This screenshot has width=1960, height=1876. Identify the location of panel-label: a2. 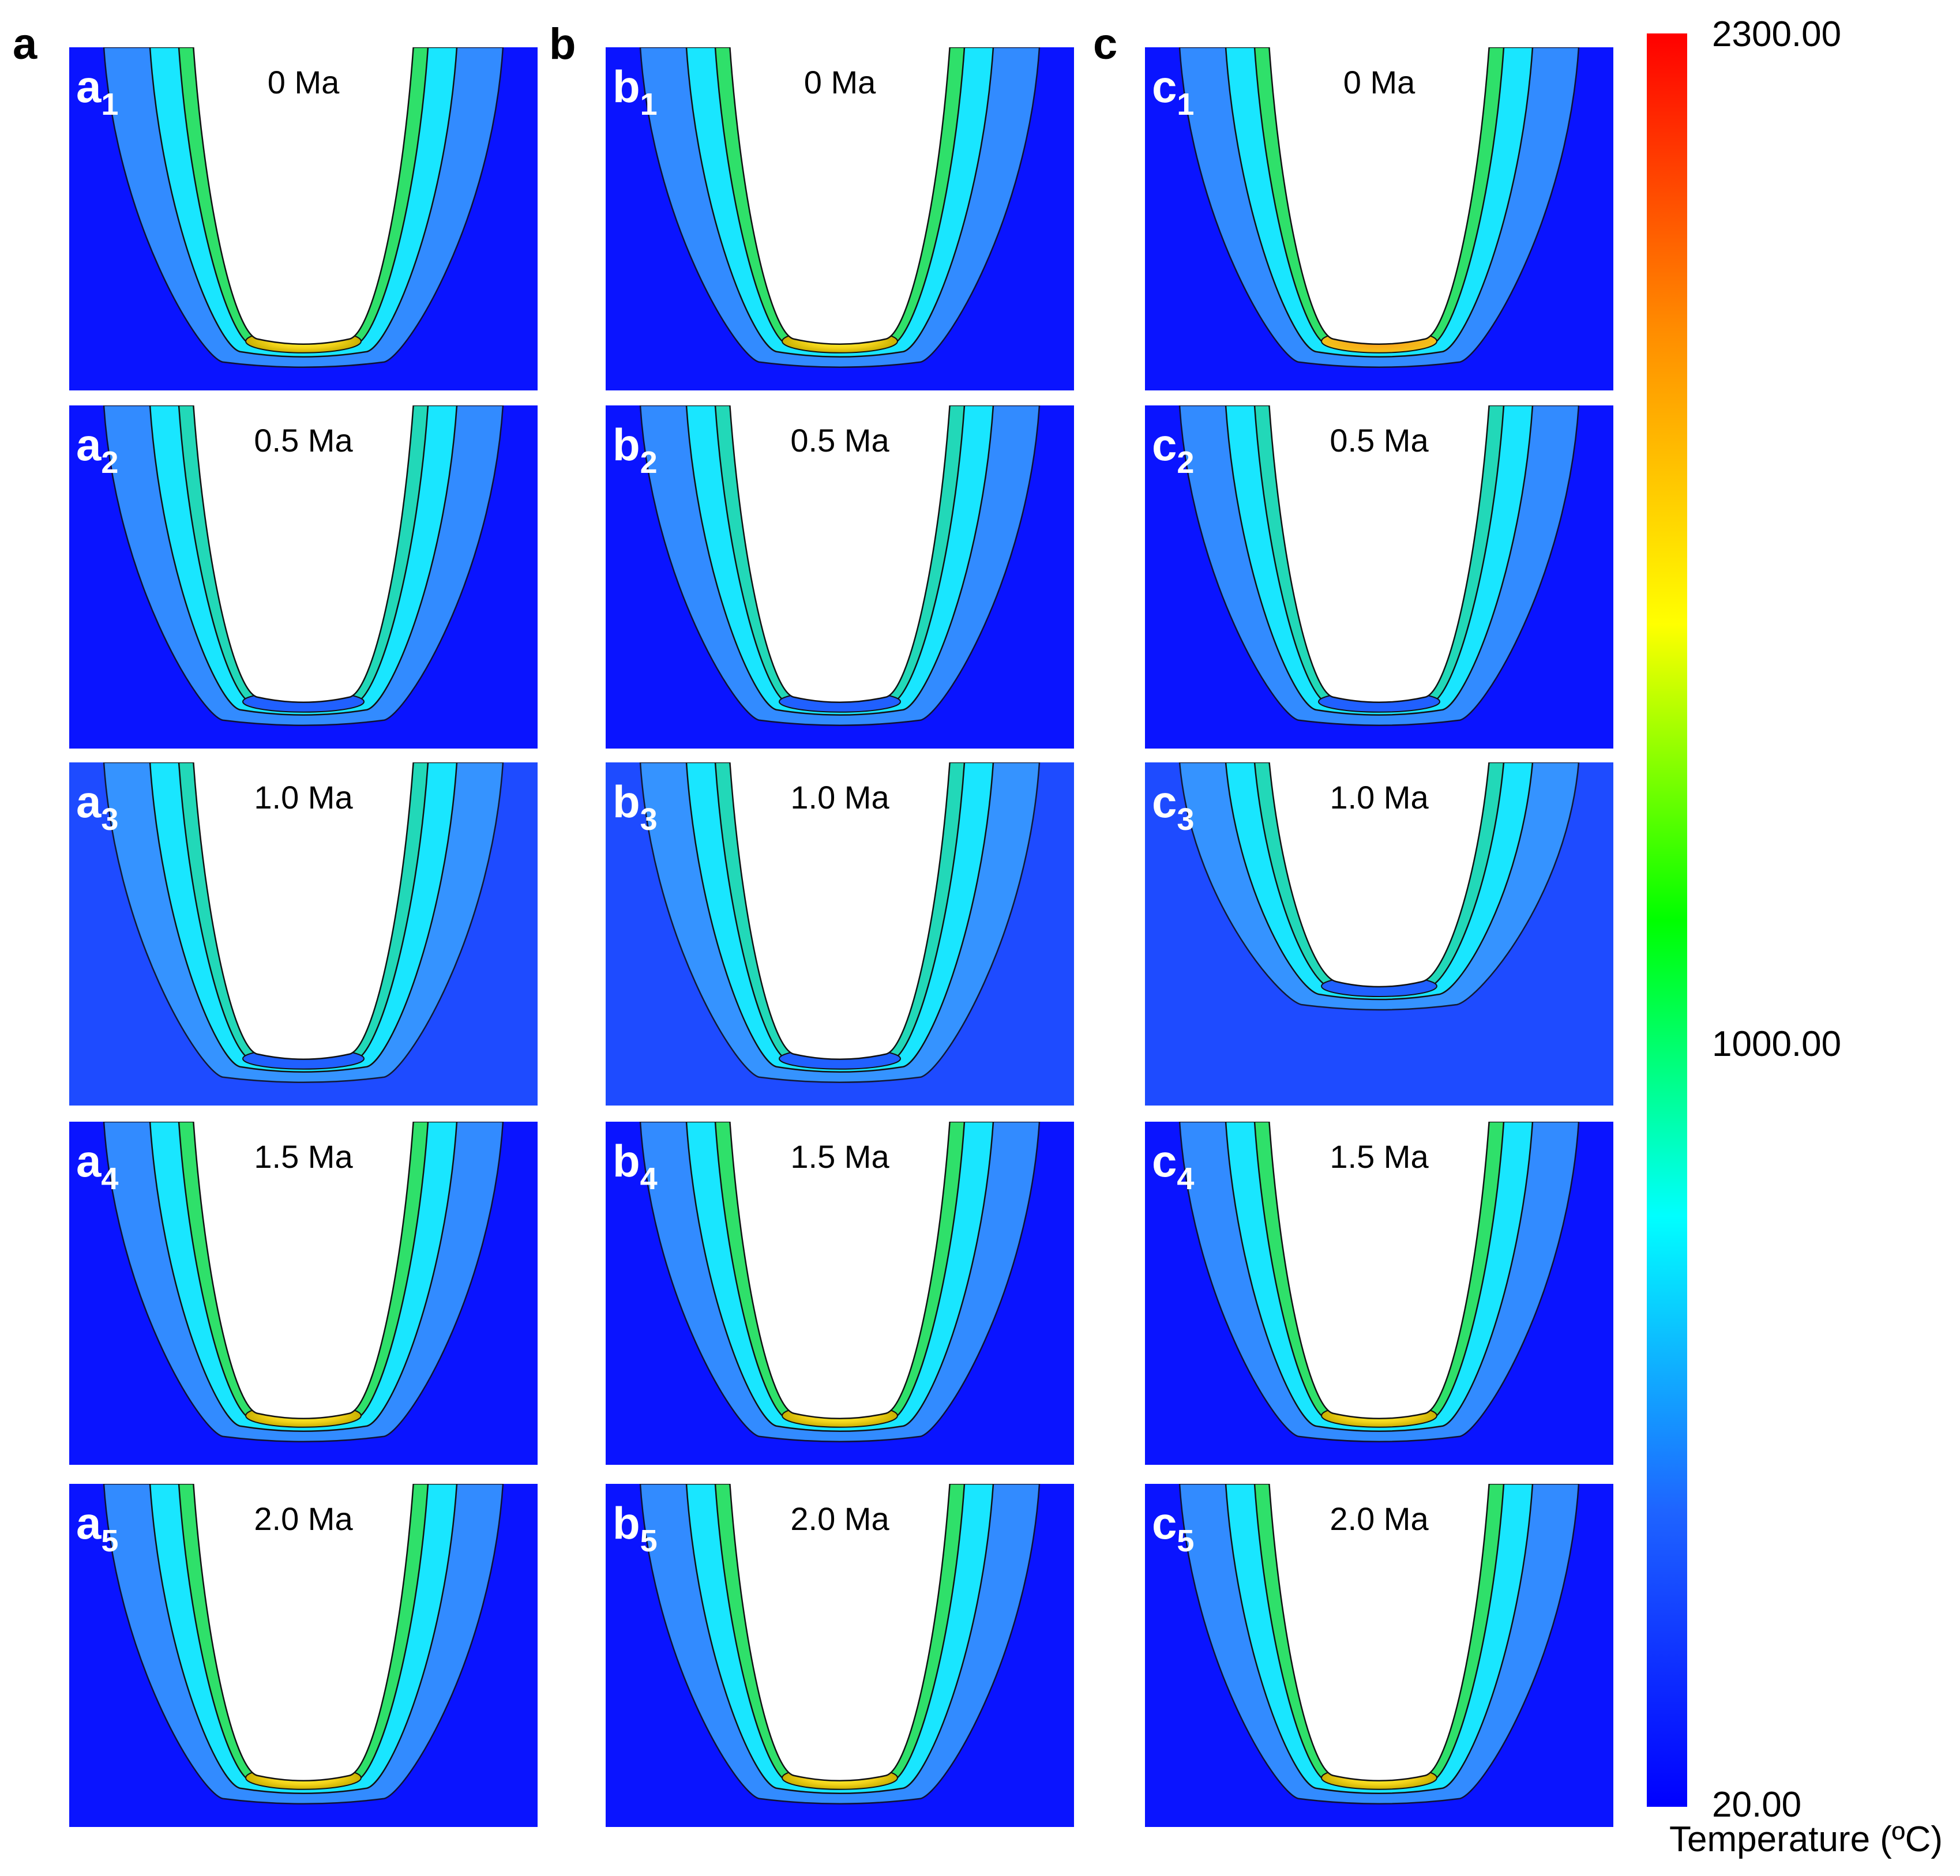
(97, 449).